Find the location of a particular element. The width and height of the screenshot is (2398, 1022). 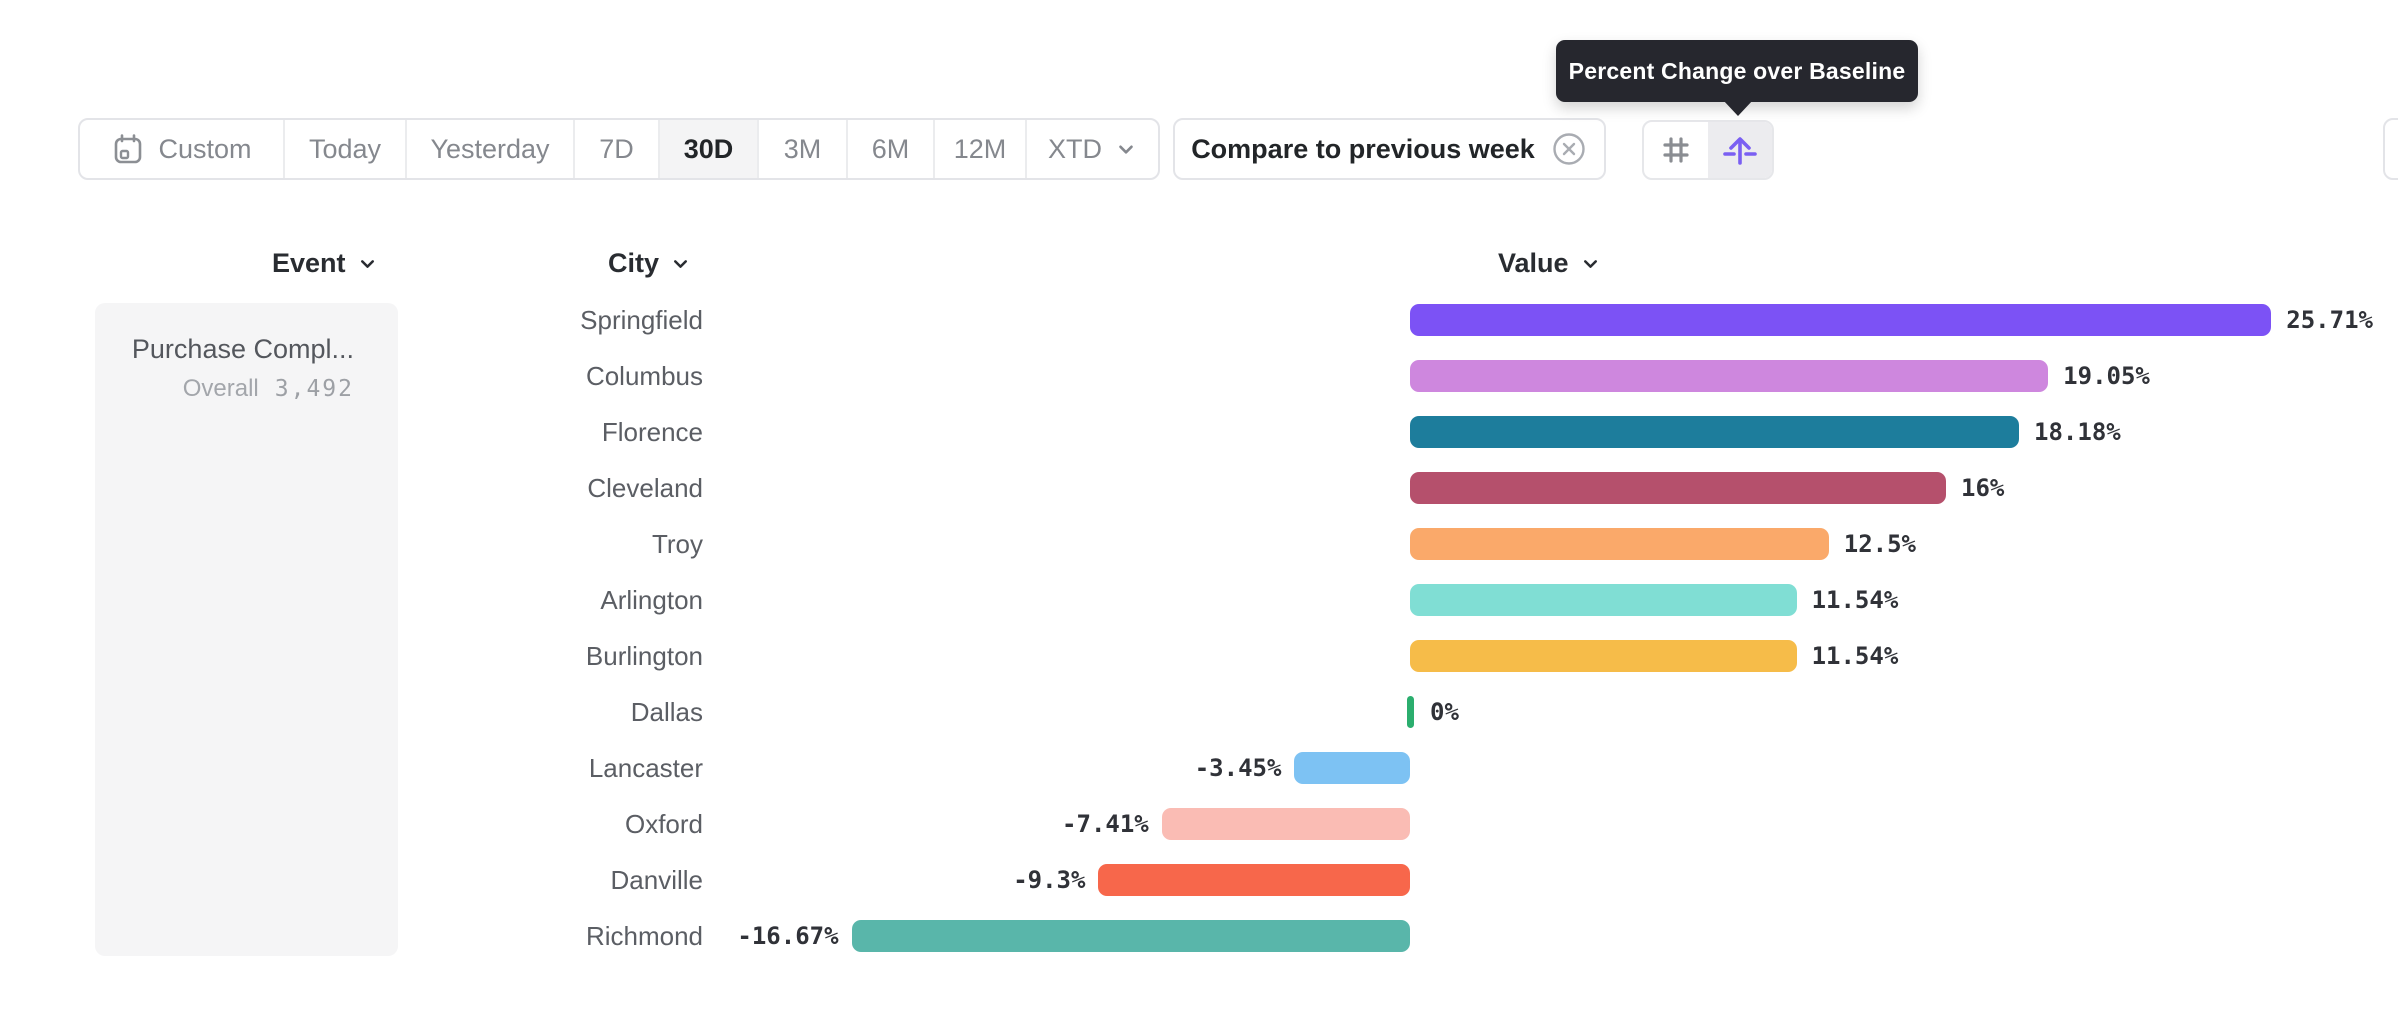

bar-danville is located at coordinates (1254, 880).